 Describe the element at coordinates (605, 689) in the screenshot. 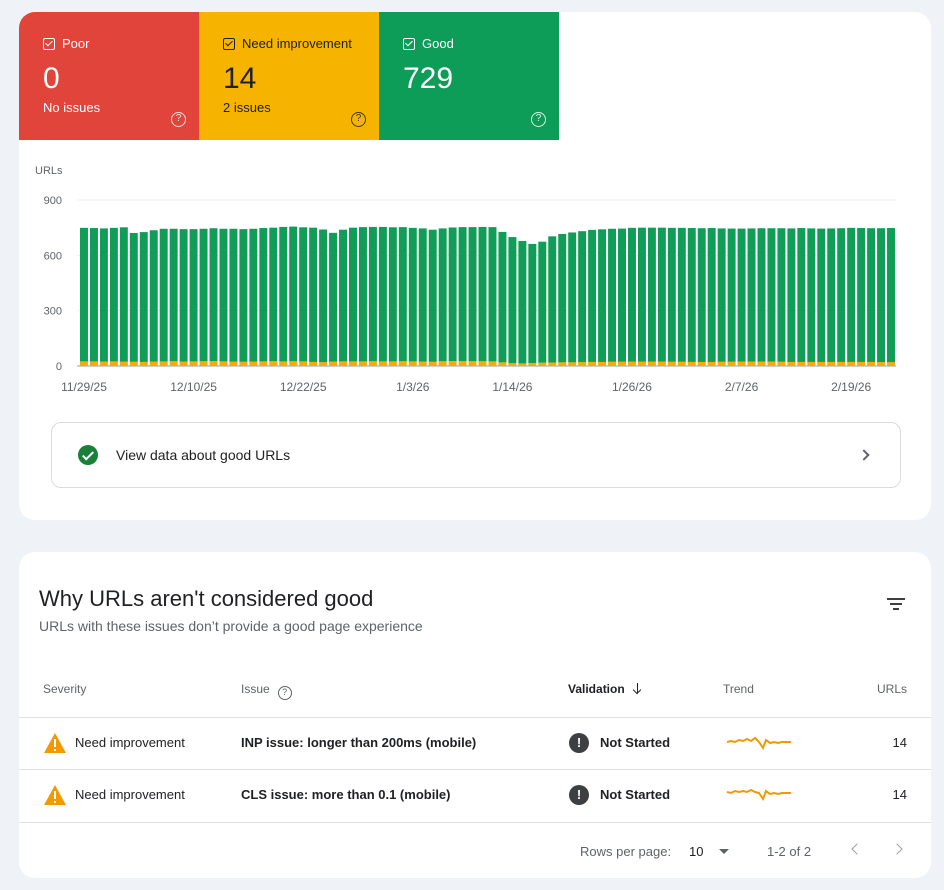

I see `validation-header: Validation` at that location.